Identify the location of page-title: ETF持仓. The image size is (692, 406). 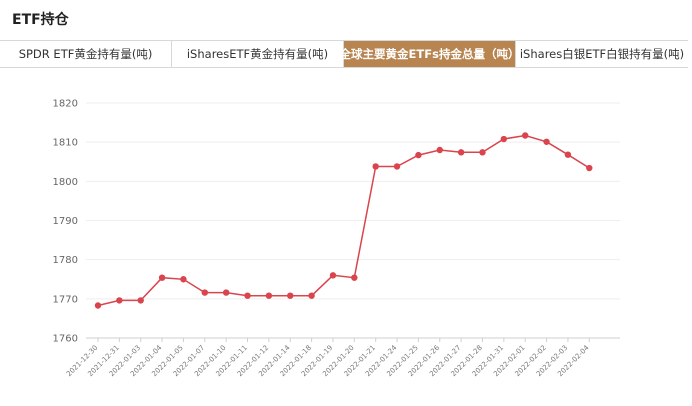
(40, 20).